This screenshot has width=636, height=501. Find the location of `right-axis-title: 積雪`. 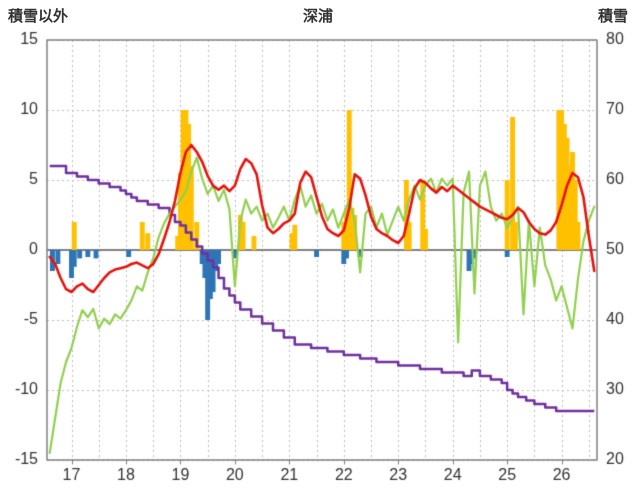

right-axis-title: 積雪 is located at coordinates (612, 16).